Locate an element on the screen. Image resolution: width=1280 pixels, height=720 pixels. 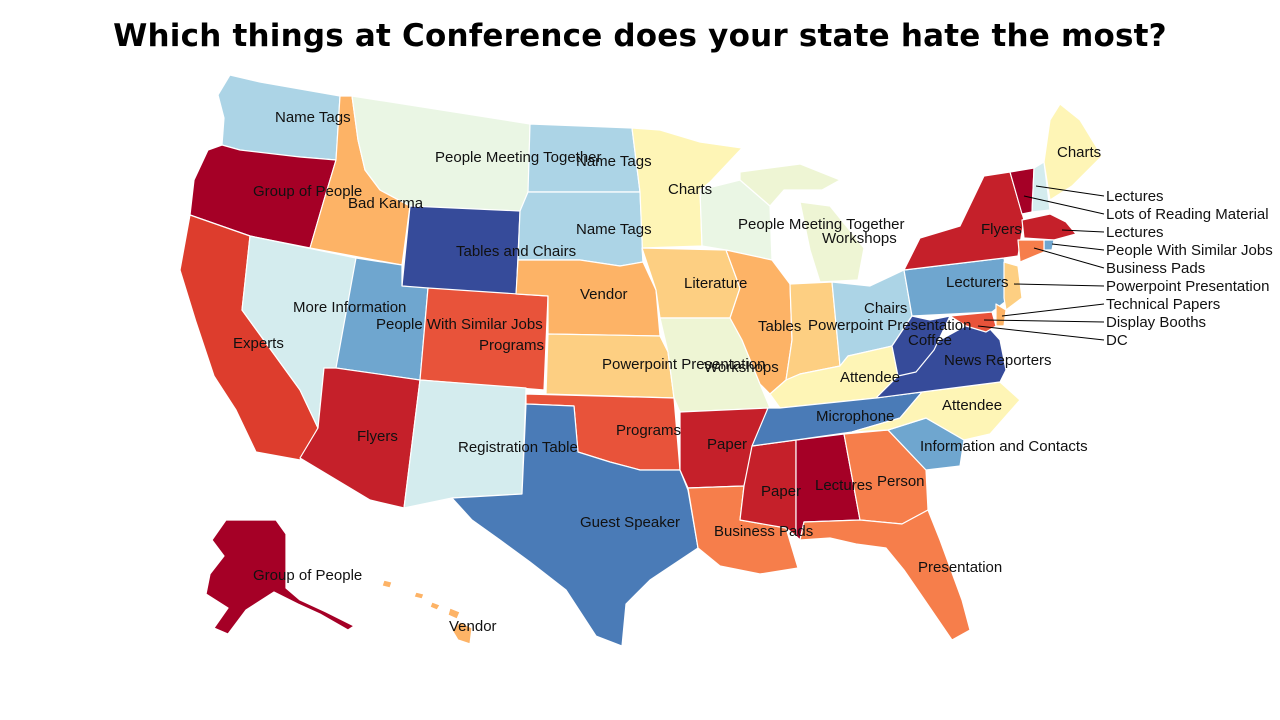
label-OR: Group of People is located at coordinates (307, 191).